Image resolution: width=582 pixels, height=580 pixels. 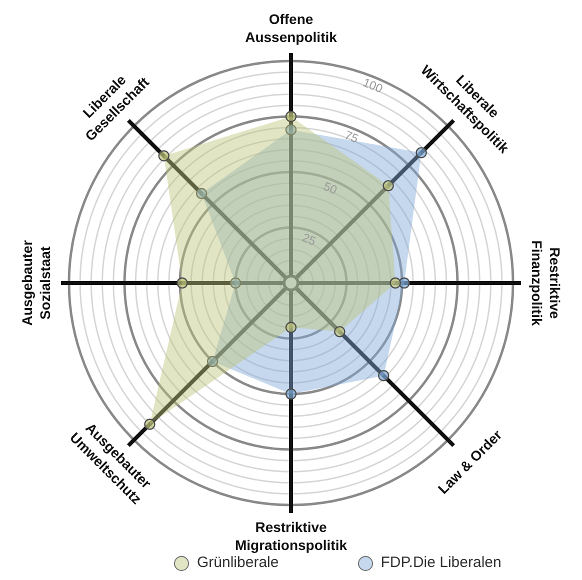 I want to click on y-tick-label: 75, so click(x=351, y=137).